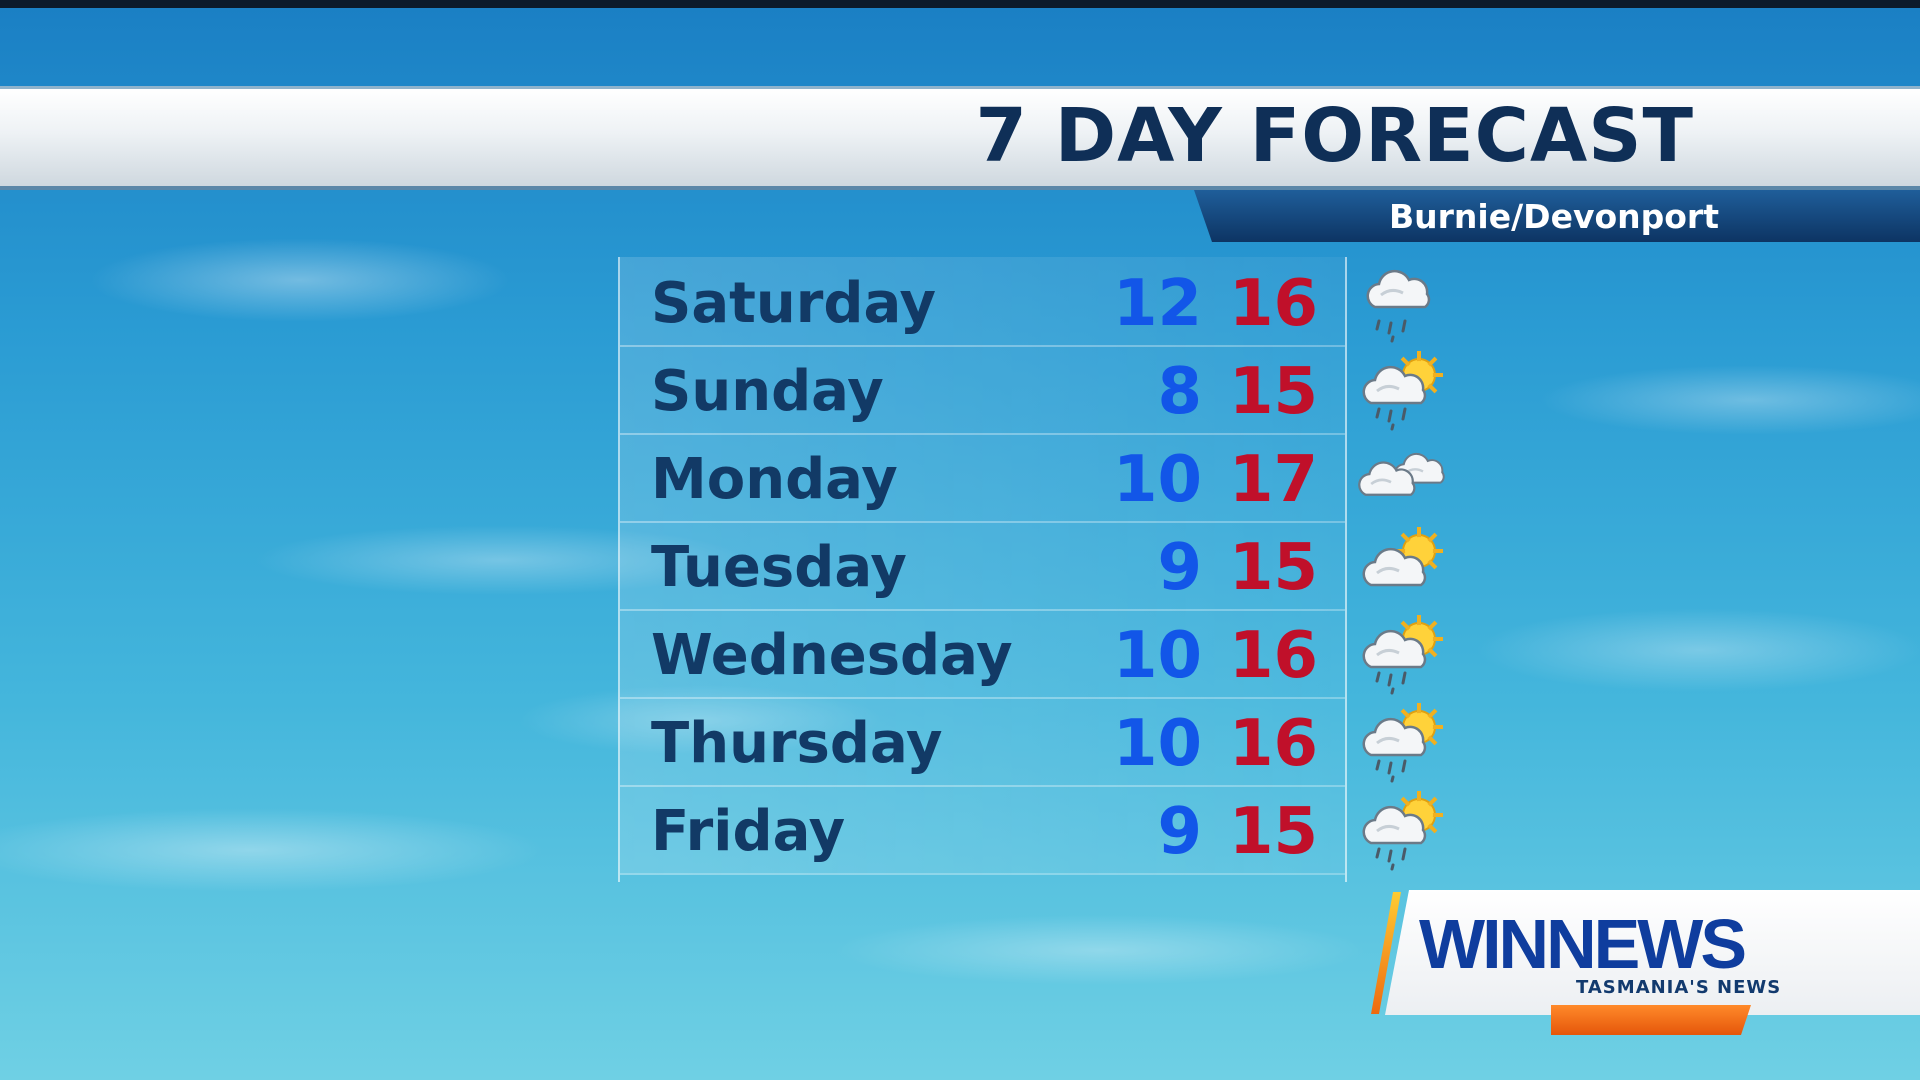  What do you see at coordinates (797, 743) in the screenshot?
I see `day-name: Thursday` at bounding box center [797, 743].